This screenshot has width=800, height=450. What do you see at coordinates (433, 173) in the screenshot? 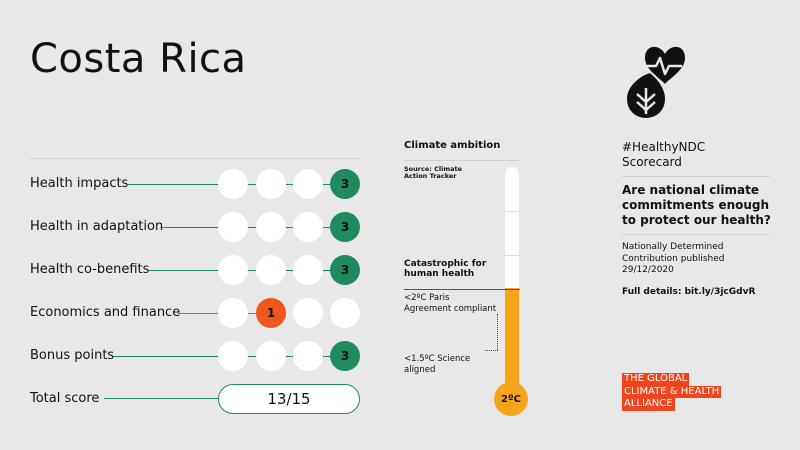
I see `source-note: Source: Climate Action Tracker` at bounding box center [433, 173].